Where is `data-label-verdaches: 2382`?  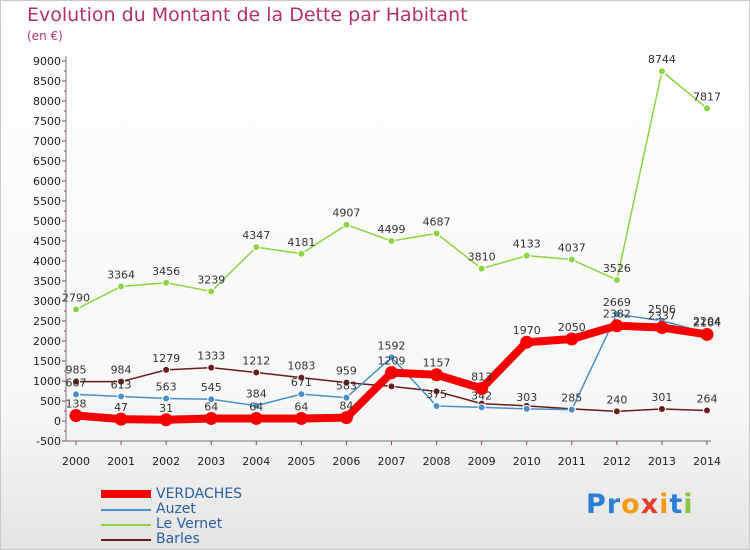
data-label-verdaches: 2382 is located at coordinates (617, 314).